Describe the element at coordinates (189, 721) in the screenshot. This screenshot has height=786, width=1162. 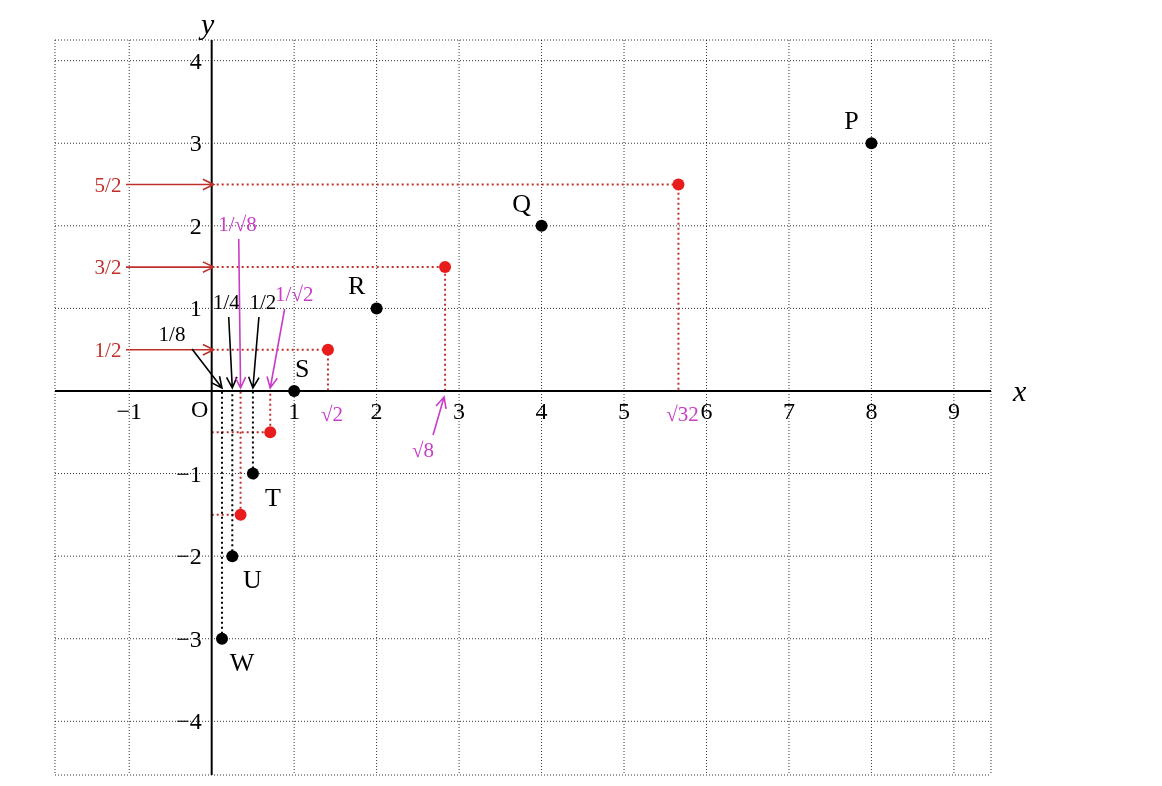
I see `y-tick-label: −4` at that location.